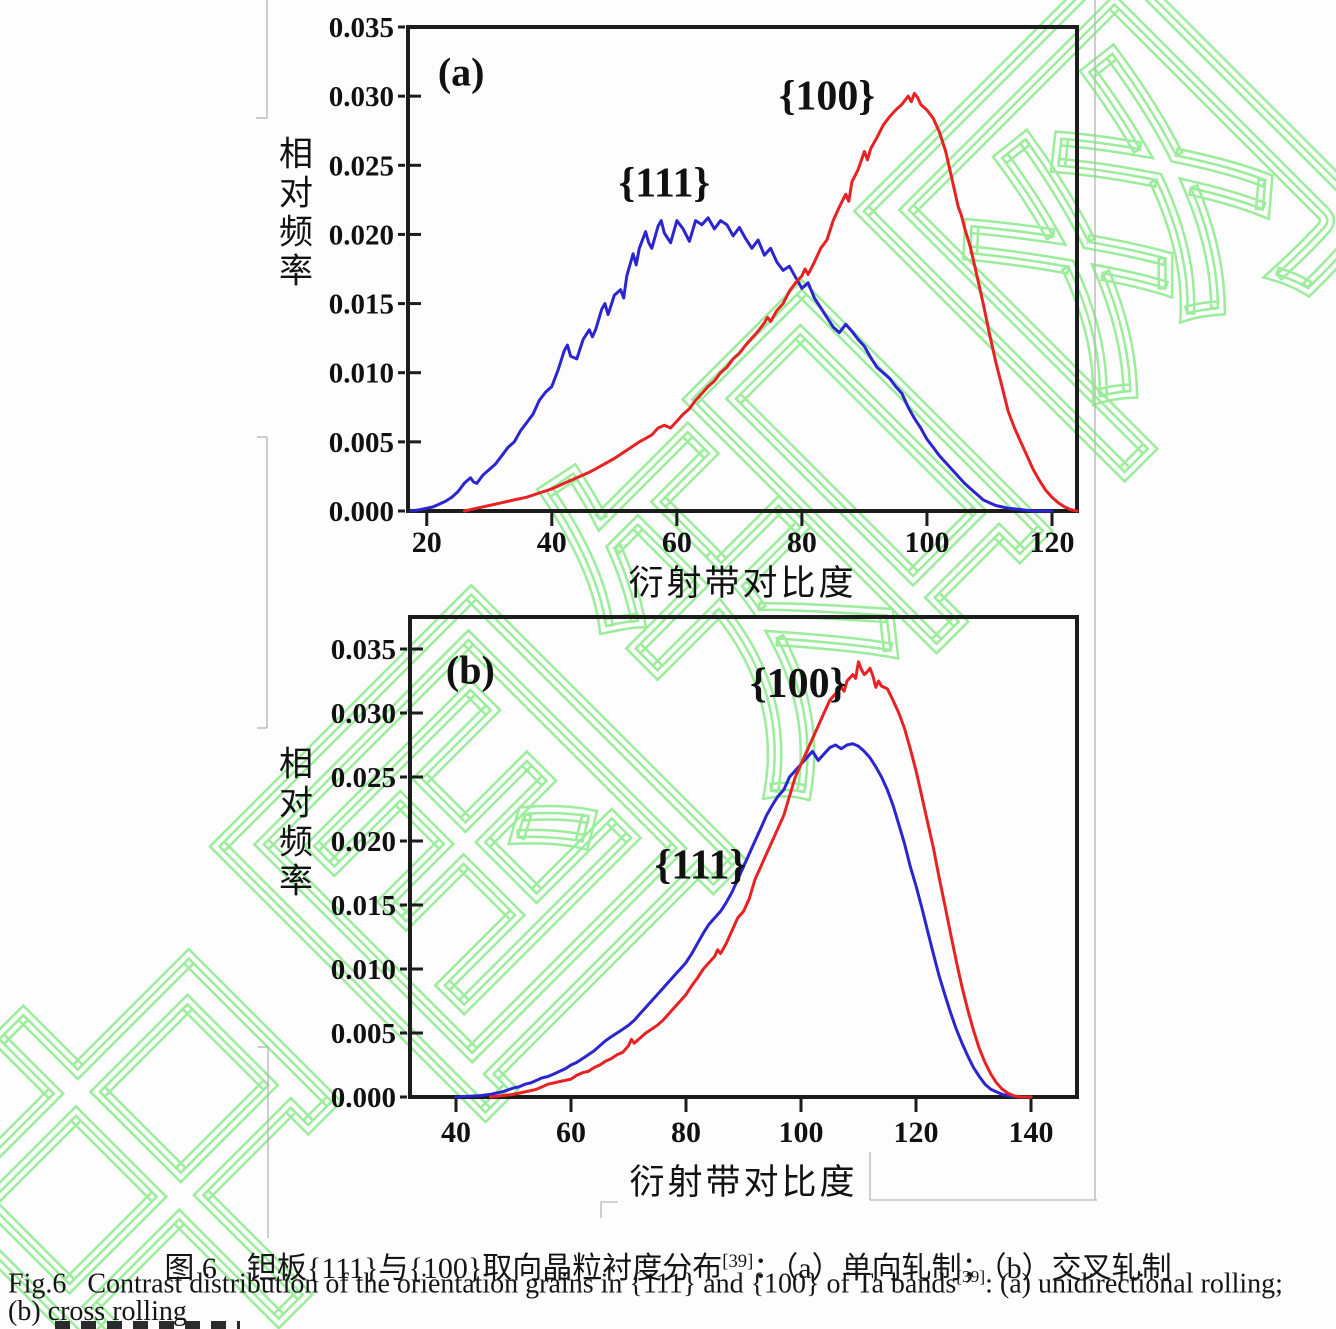  I want to click on x-tick-label-a-100: 100, so click(926, 542).